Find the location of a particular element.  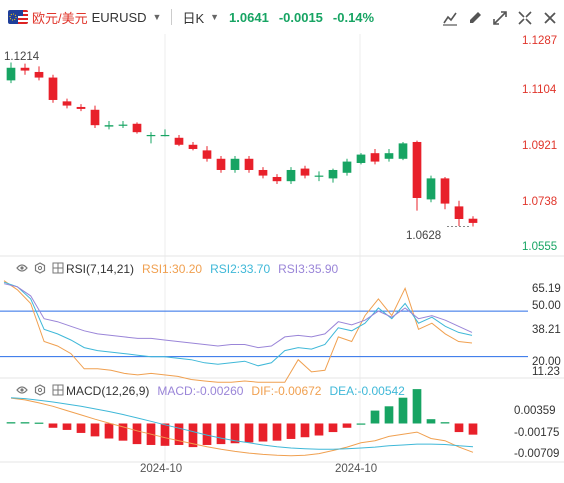

price-tick: 1.0555 is located at coordinates (540, 247).